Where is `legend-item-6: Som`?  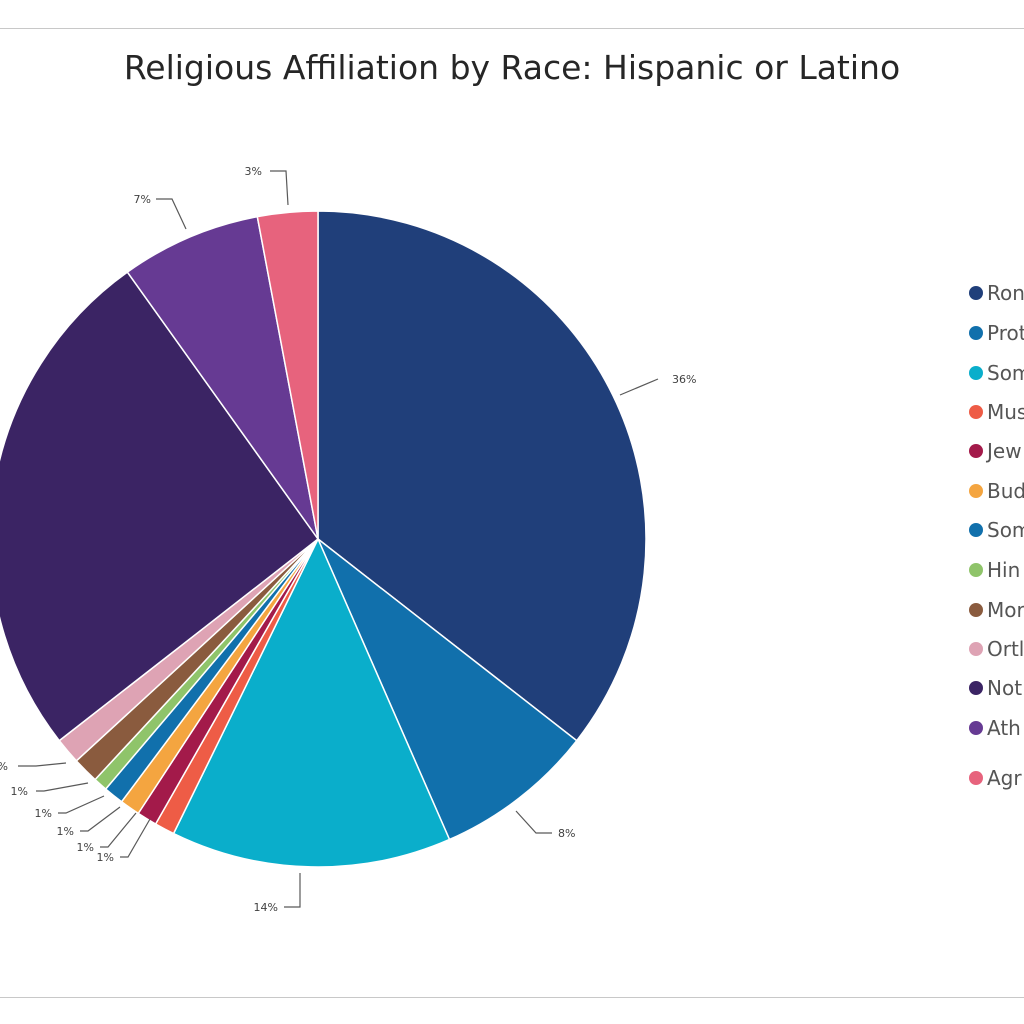
legend-item-6: Som is located at coordinates (996, 530).